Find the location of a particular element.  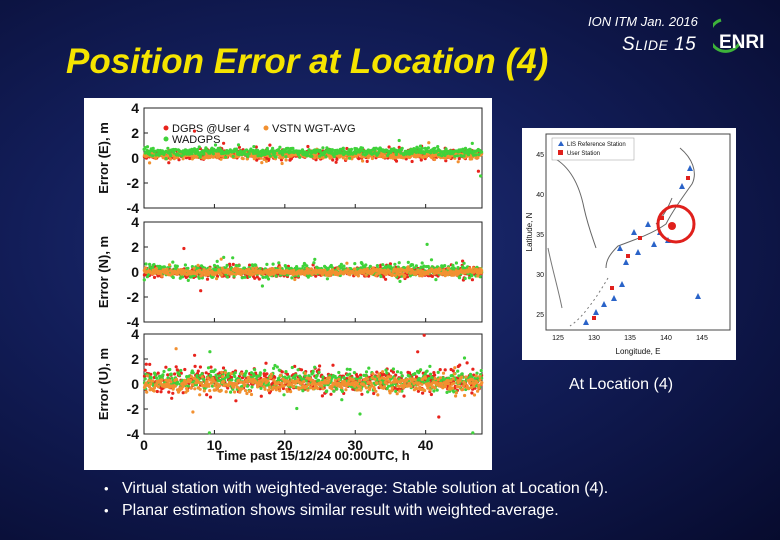

map-ytick-0: 45 is located at coordinates (540, 155).